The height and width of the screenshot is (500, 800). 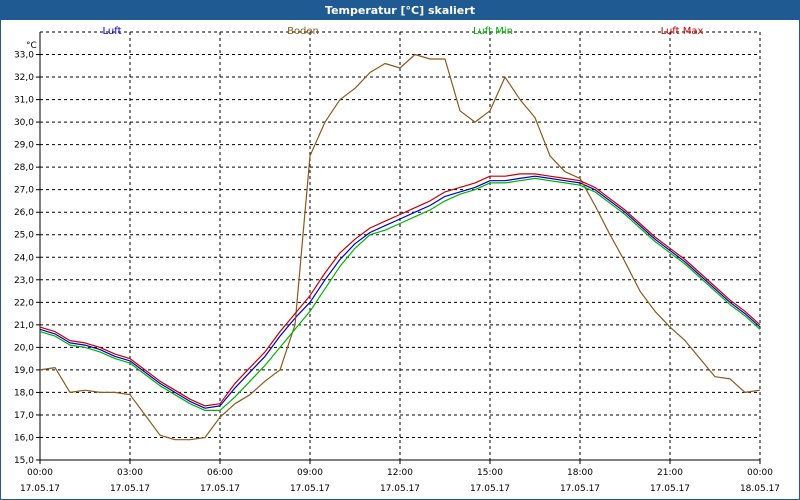 What do you see at coordinates (490, 473) in the screenshot?
I see `x-tick-time-label: 15:00` at bounding box center [490, 473].